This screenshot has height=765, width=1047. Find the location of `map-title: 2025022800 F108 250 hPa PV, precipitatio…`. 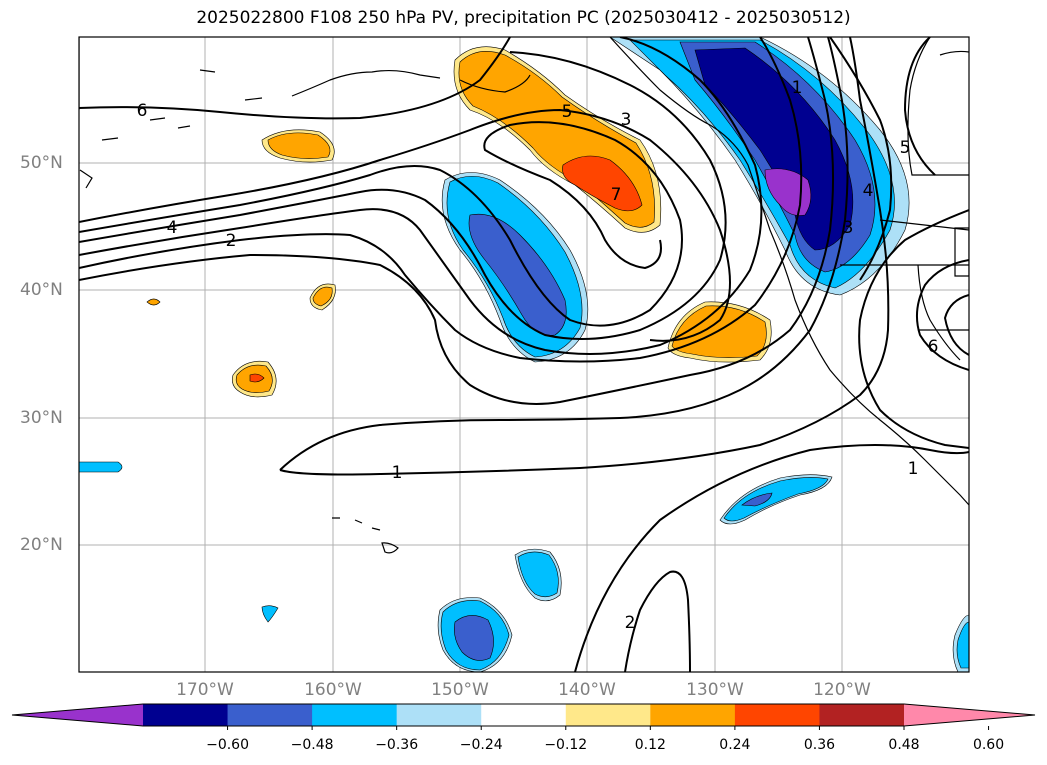

map-title: 2025022800 F108 250 hPa PV, precipitatio… is located at coordinates (523, 18).